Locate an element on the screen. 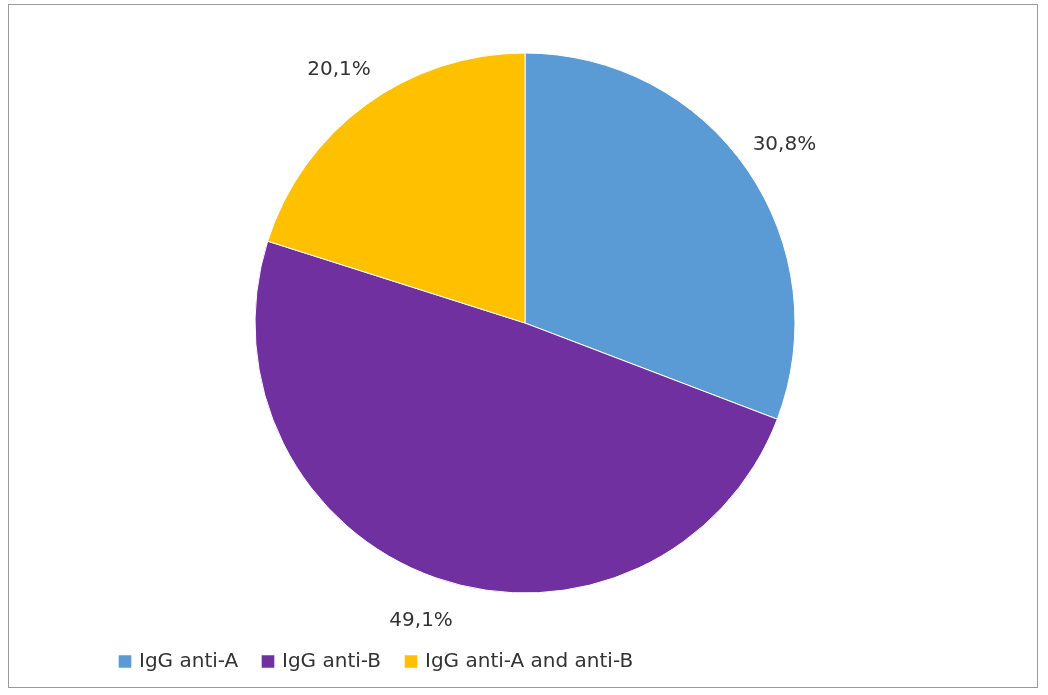 The width and height of the screenshot is (1048, 695). data-label: 20,1% is located at coordinates (339, 67).